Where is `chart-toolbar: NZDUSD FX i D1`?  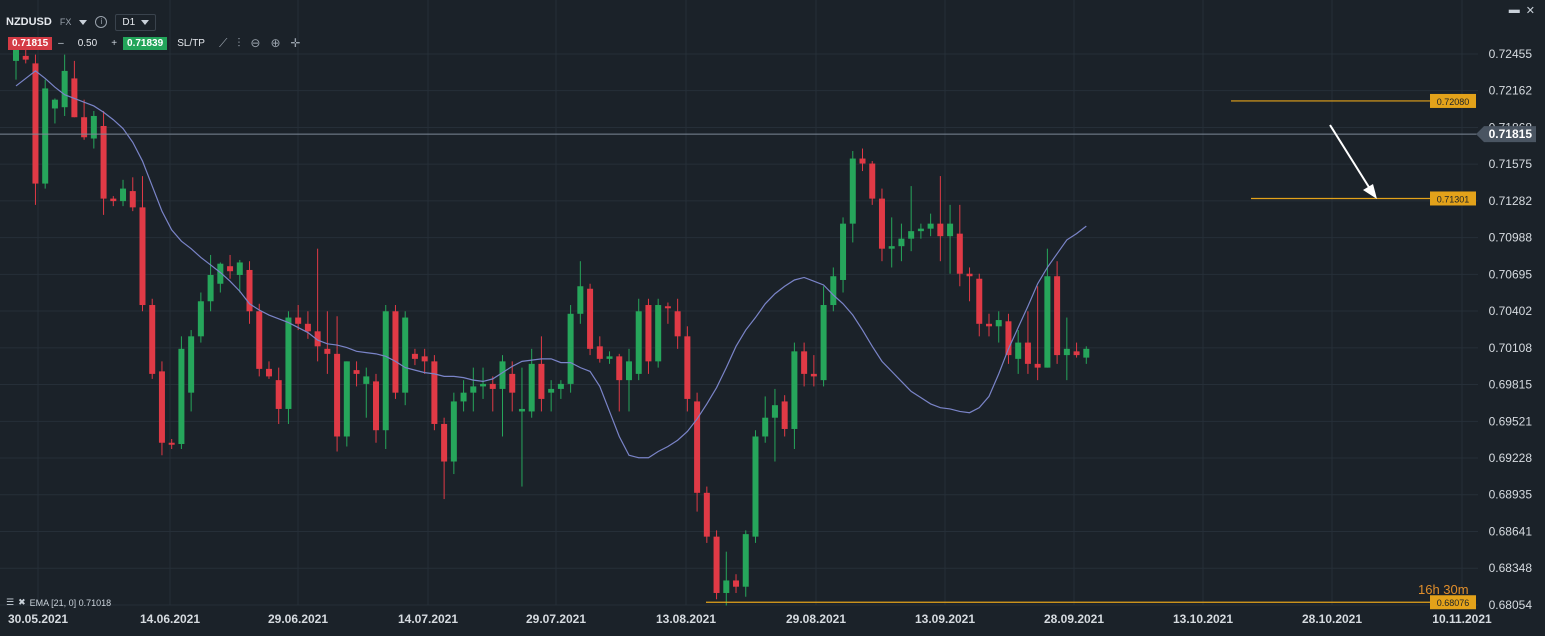 chart-toolbar: NZDUSD FX i D1 is located at coordinates (81, 22).